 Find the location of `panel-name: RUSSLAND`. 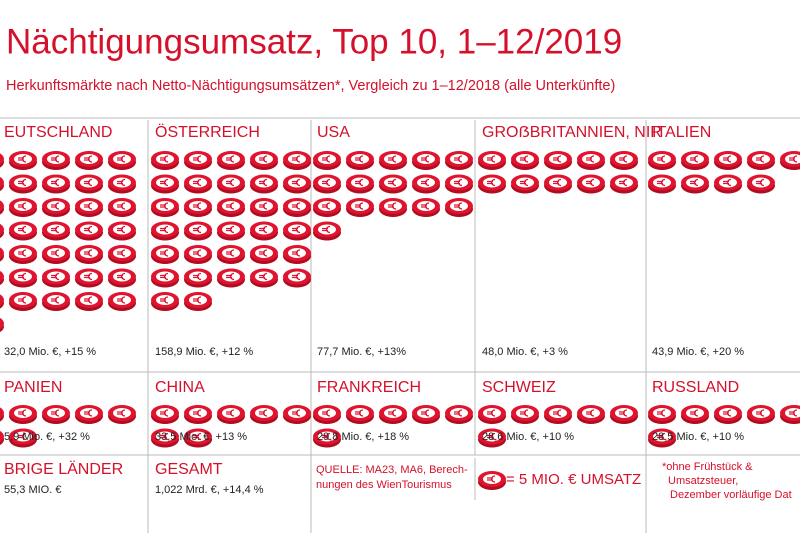

panel-name: RUSSLAND is located at coordinates (695, 387).